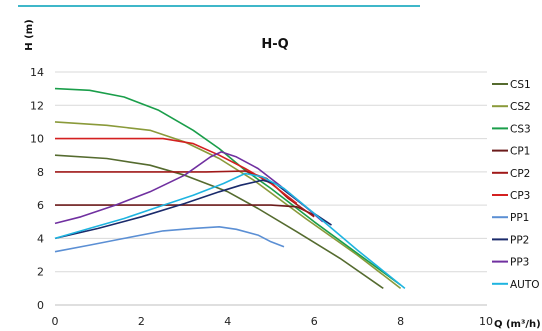 This screenshot has width=542, height=331. I want to click on series-line-cp2, so click(185, 194).